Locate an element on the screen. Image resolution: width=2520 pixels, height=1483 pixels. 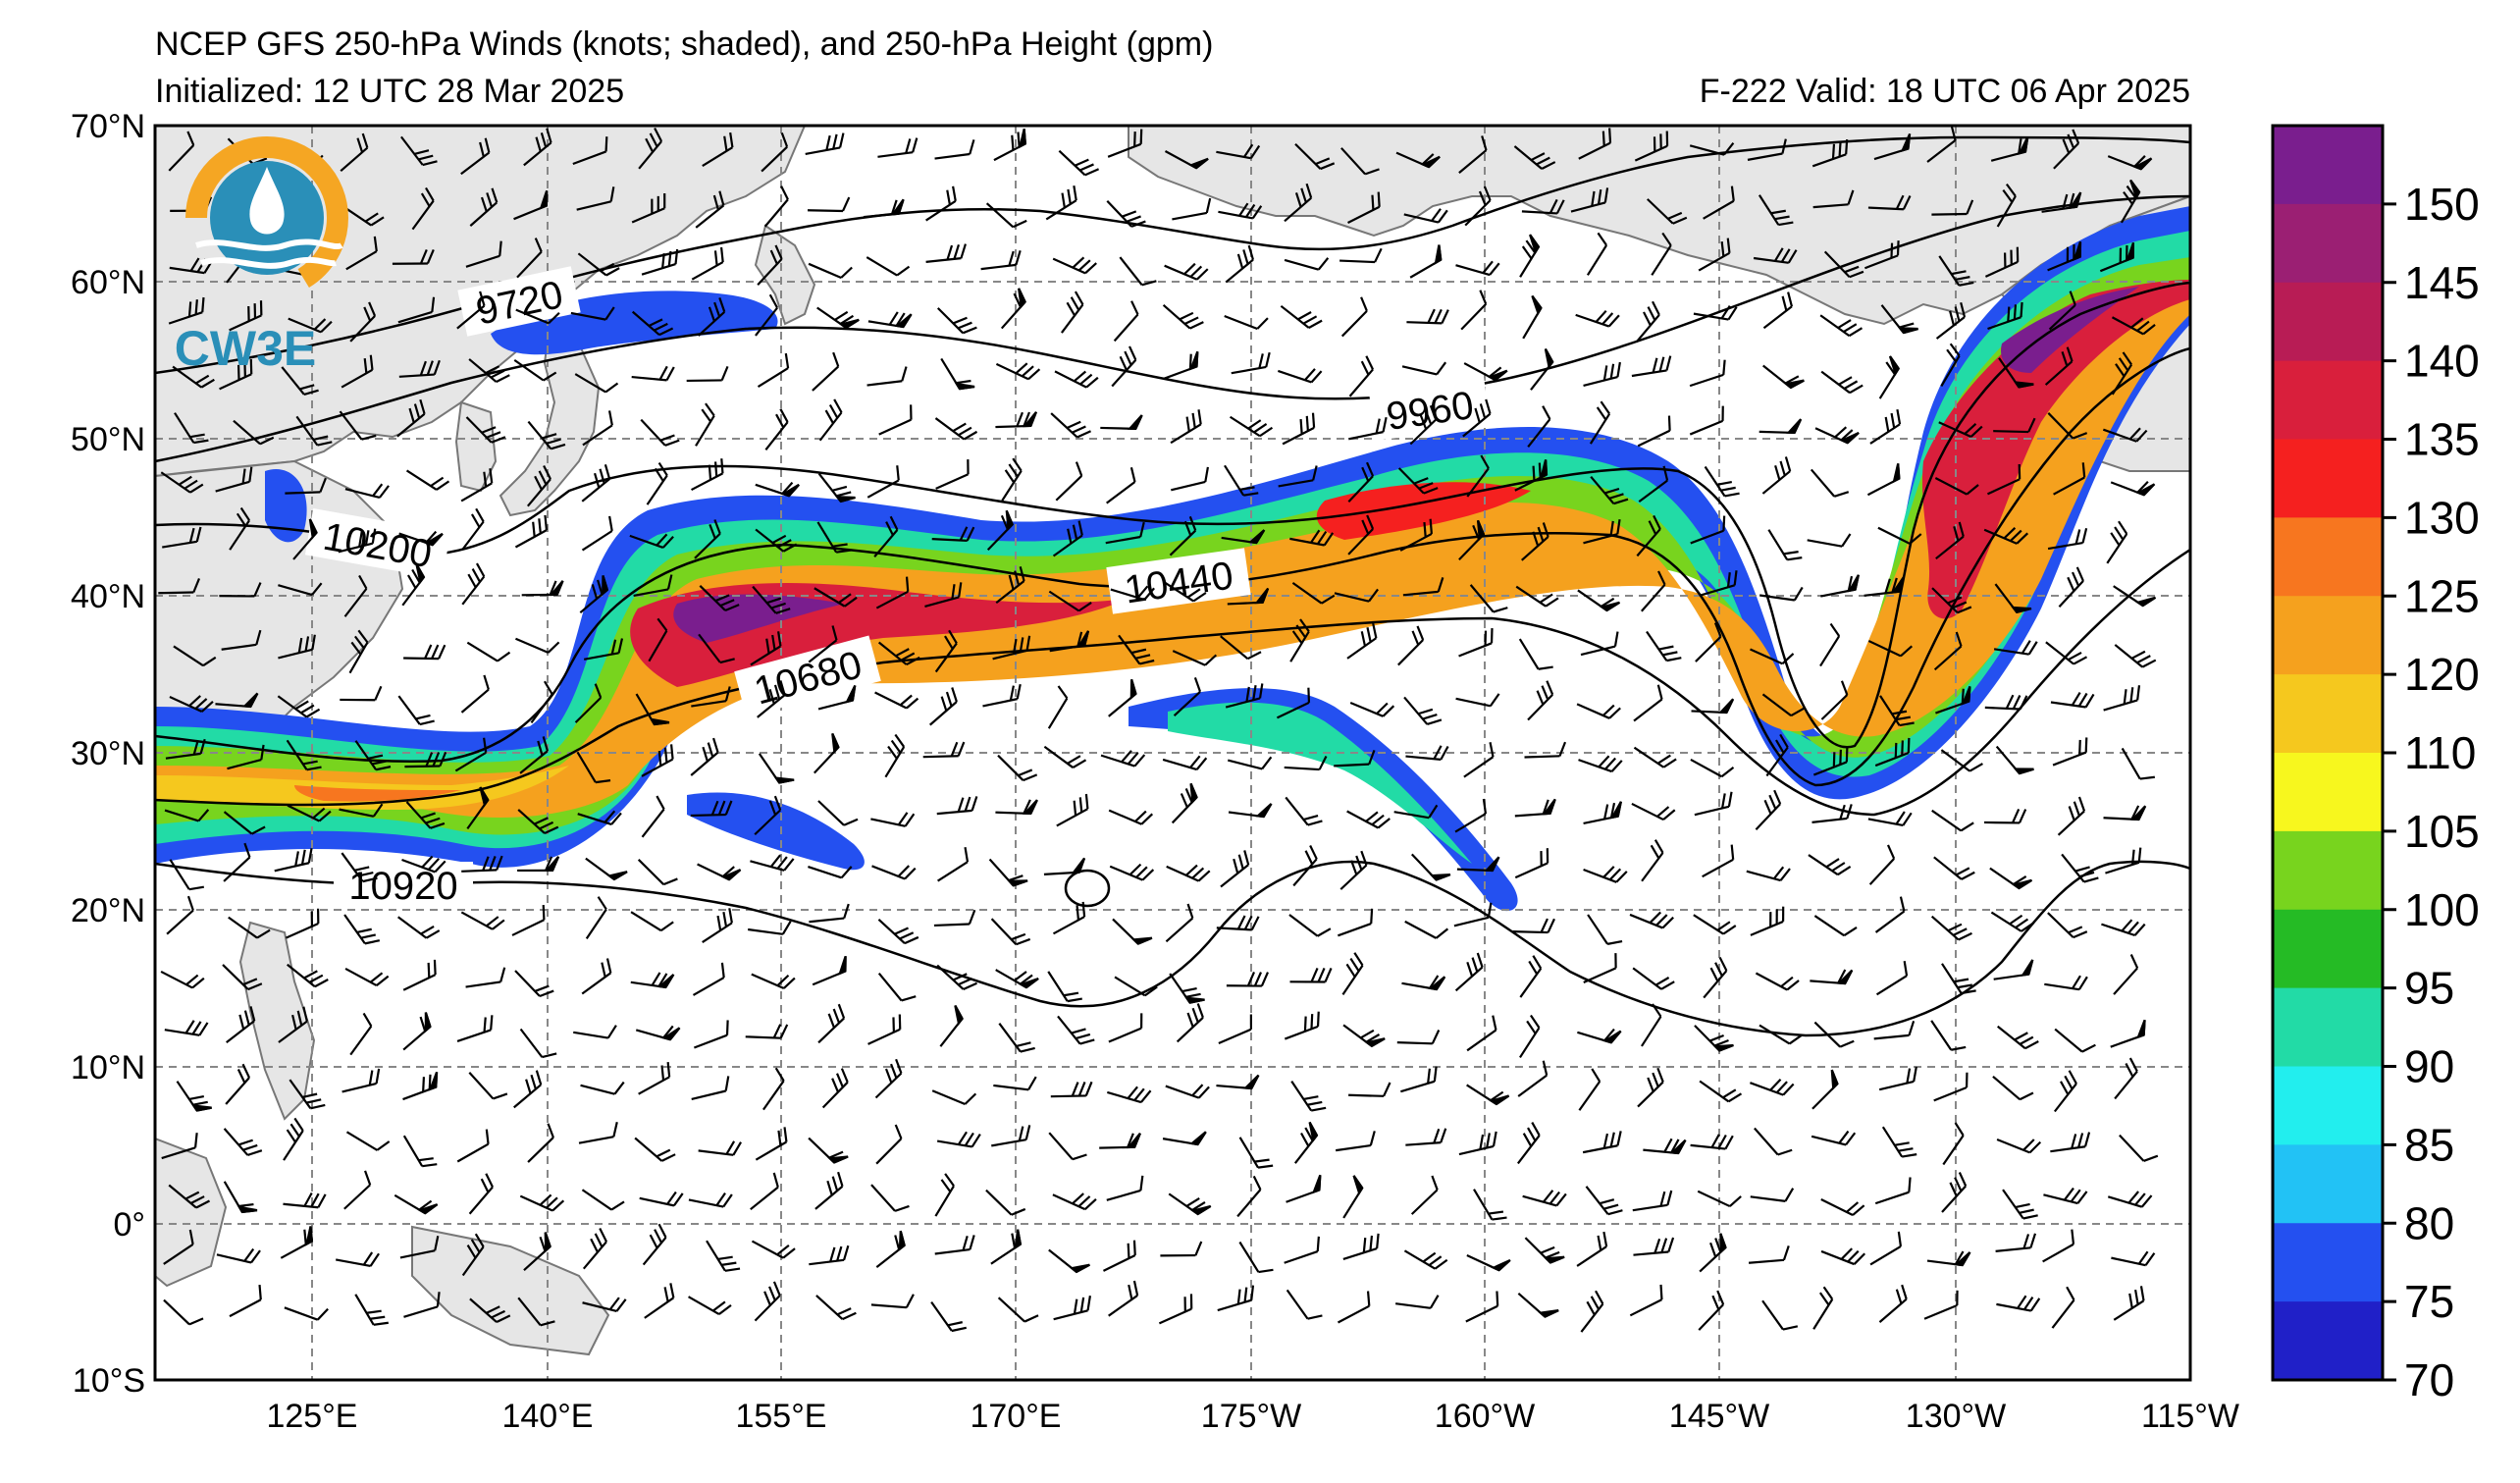
contour-closed-low is located at coordinates (1087, 889).